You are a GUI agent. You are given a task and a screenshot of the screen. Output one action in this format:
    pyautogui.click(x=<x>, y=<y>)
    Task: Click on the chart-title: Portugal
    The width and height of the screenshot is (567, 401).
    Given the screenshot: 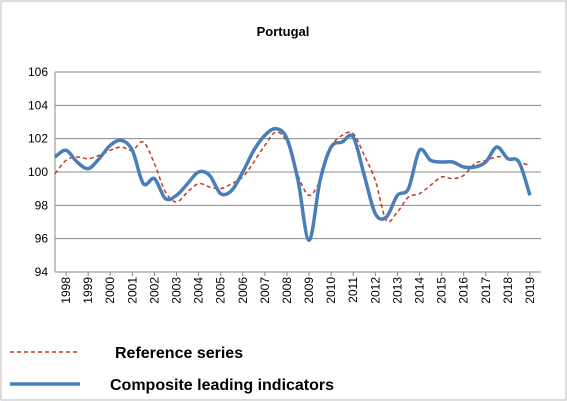 What is the action you would take?
    pyautogui.click(x=283, y=31)
    